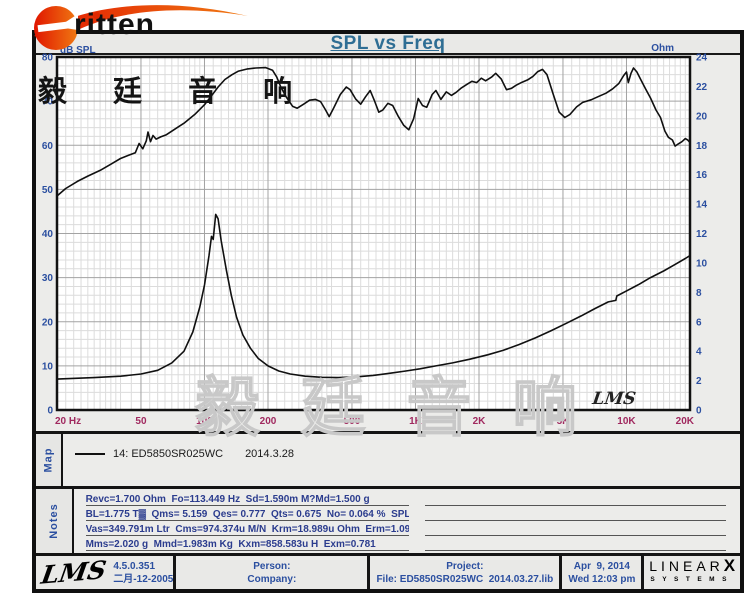 The height and width of the screenshot is (600, 750). What do you see at coordinates (272, 579) in the screenshot?
I see `company-label: Company:` at bounding box center [272, 579].